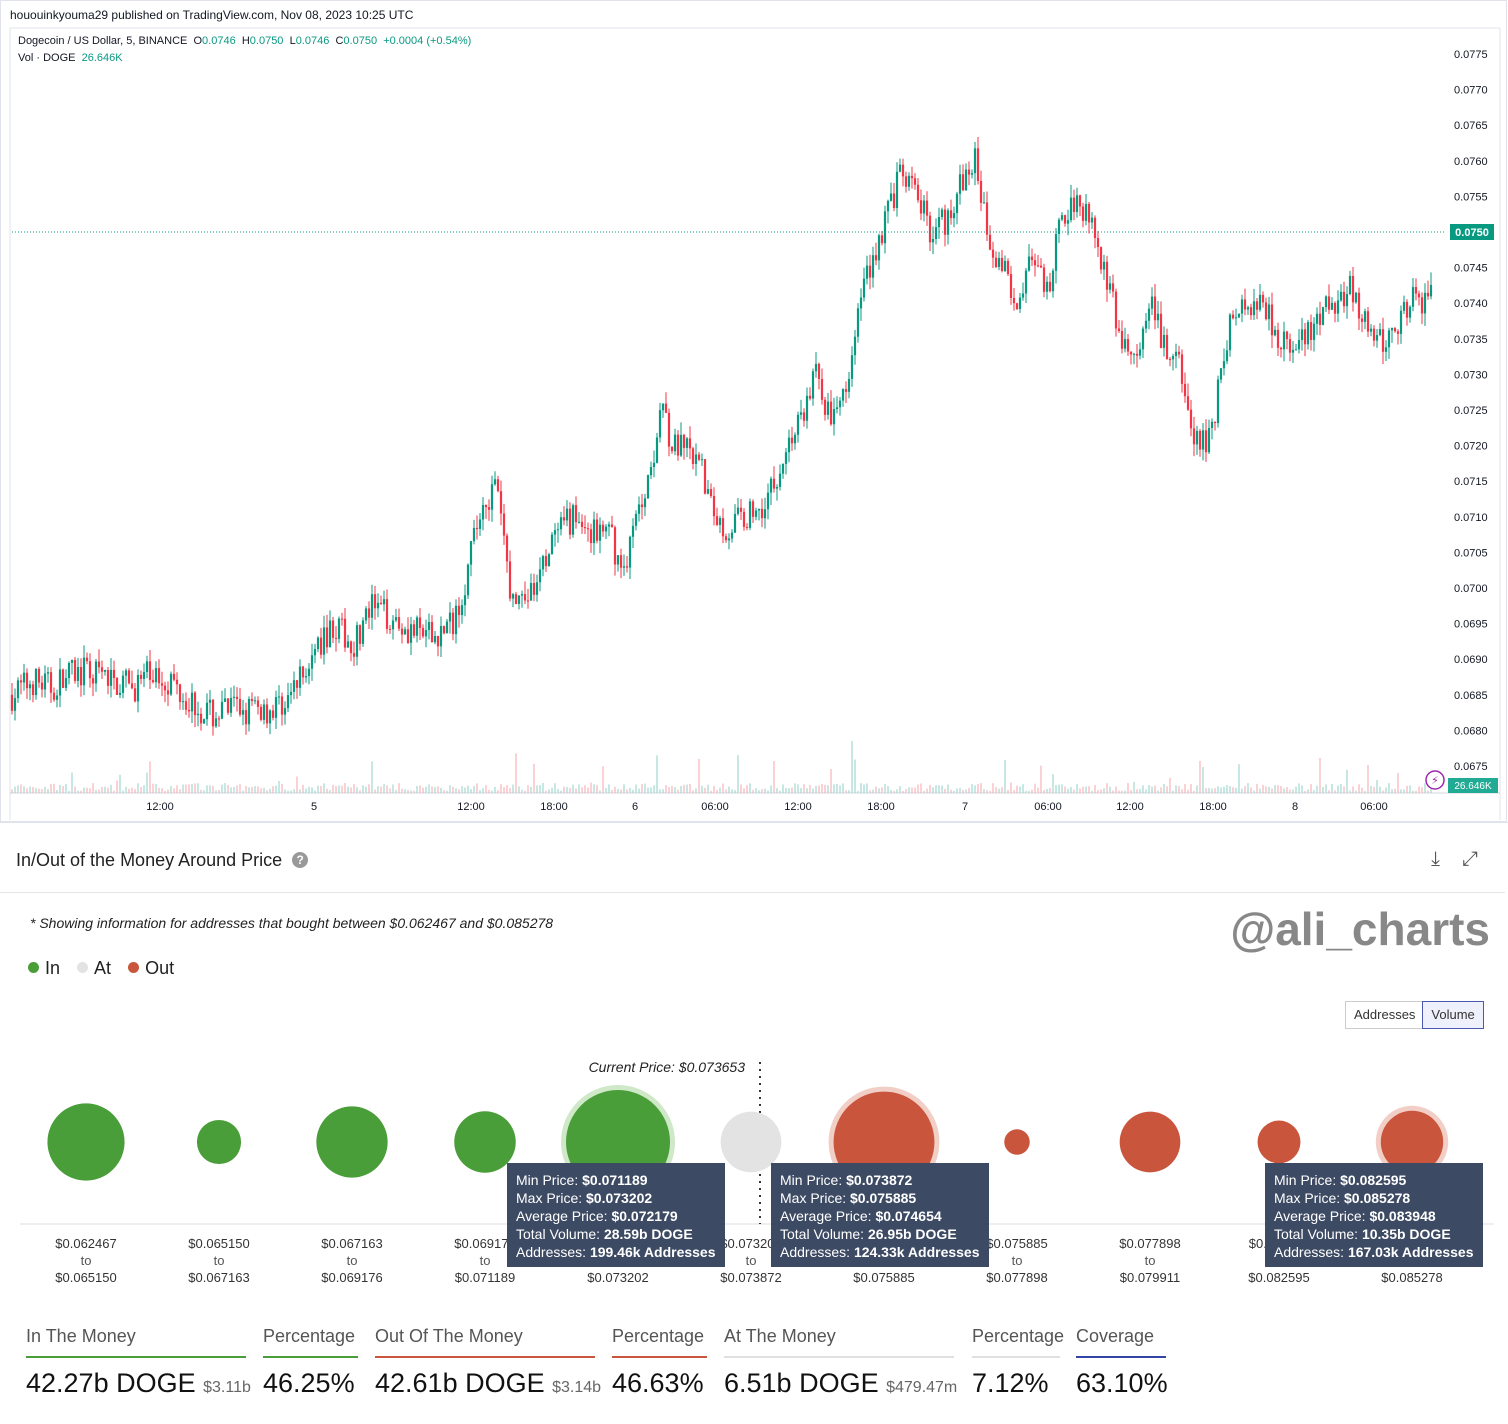  Describe the element at coordinates (245, 41) in the screenshot. I see `high-label: H` at that location.